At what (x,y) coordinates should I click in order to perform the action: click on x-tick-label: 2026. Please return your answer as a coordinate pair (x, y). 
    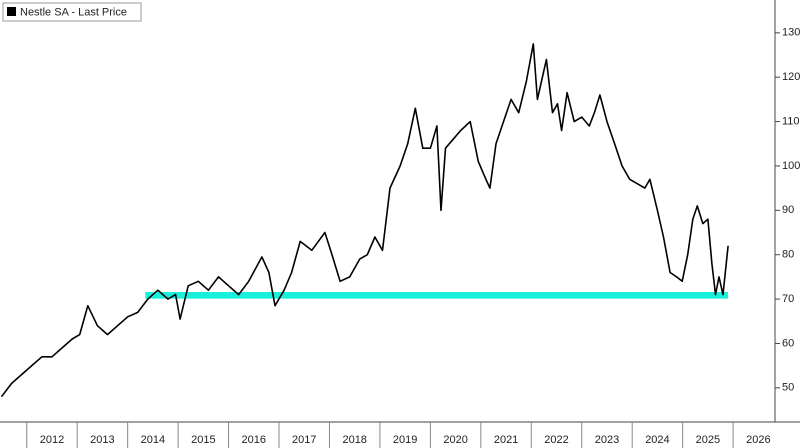
    Looking at the image, I should click on (758, 440).